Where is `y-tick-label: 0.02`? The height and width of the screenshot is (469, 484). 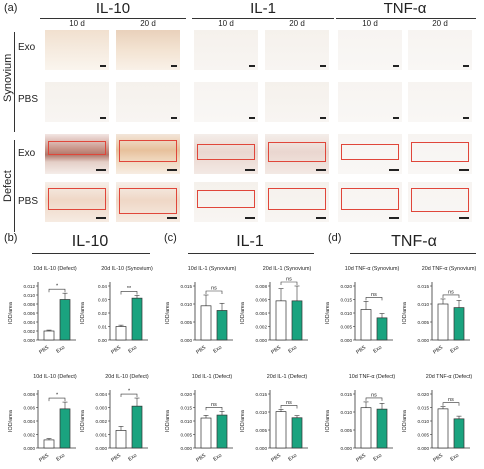 y-tick-label: 0.02 is located at coordinates (102, 313).